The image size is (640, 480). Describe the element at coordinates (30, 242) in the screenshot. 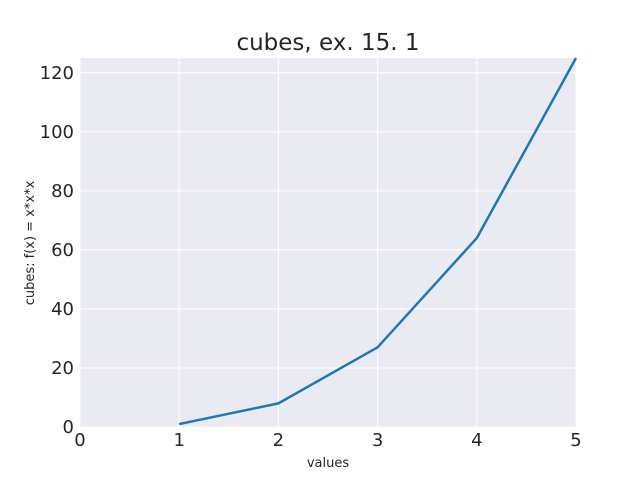

I see `y-axis-label: cubes: f(x) = x*x*x` at that location.